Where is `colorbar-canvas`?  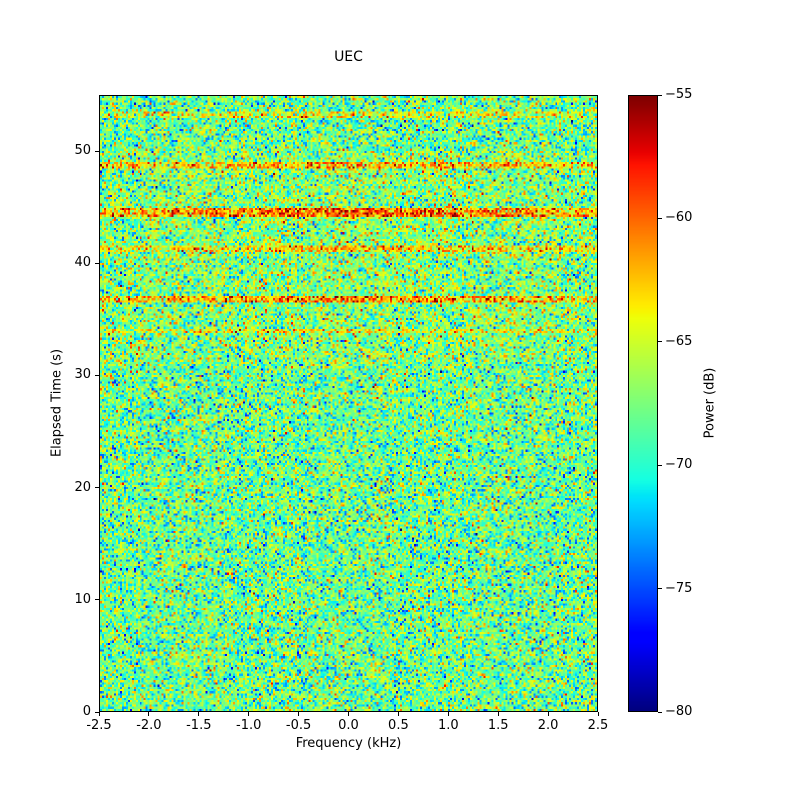 colorbar-canvas is located at coordinates (643, 403).